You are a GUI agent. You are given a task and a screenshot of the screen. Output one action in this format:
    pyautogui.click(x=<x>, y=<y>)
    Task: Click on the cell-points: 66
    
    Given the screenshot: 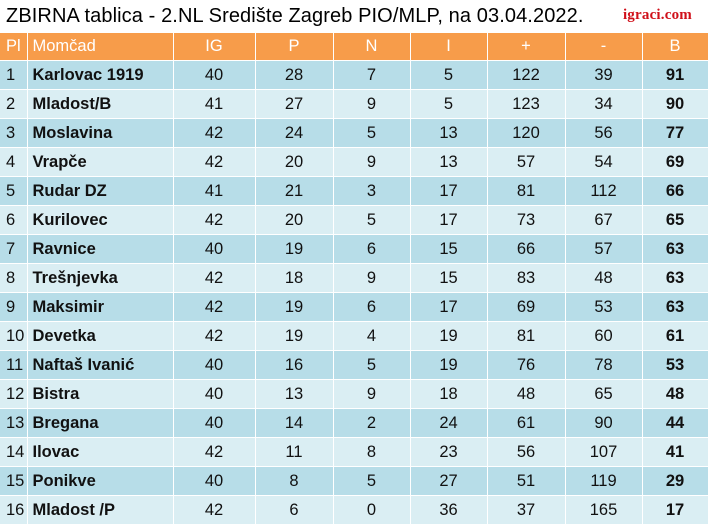 What is the action you would take?
    pyautogui.click(x=675, y=191)
    